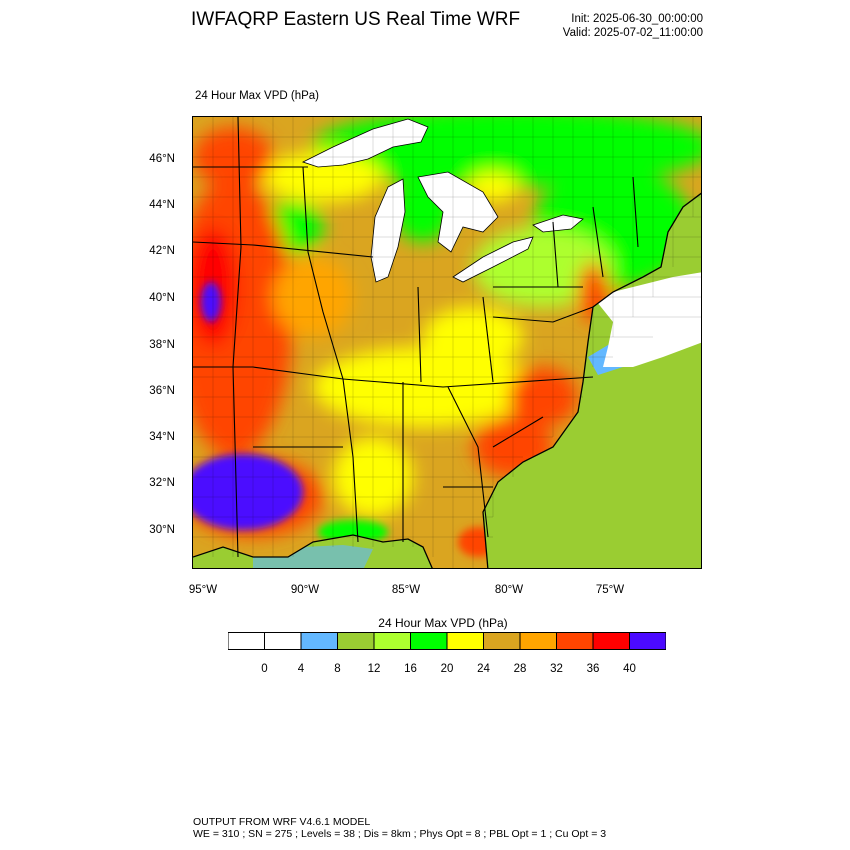  What do you see at coordinates (374, 669) in the screenshot?
I see `colorbar-label: 12` at bounding box center [374, 669].